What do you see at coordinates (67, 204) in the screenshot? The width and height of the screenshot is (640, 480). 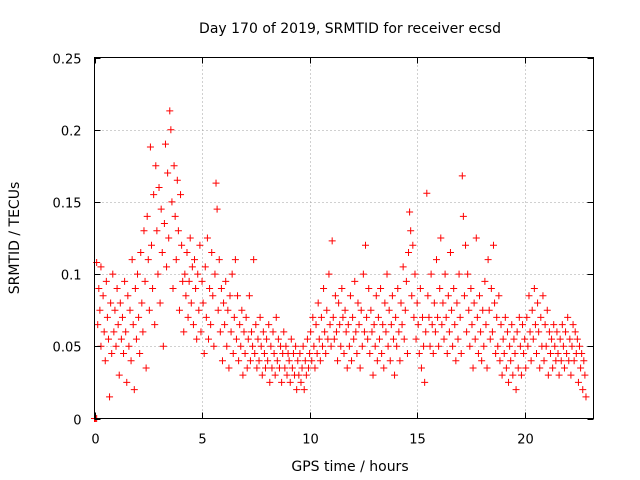 I see `y-tick-label: 0.15` at bounding box center [67, 204].